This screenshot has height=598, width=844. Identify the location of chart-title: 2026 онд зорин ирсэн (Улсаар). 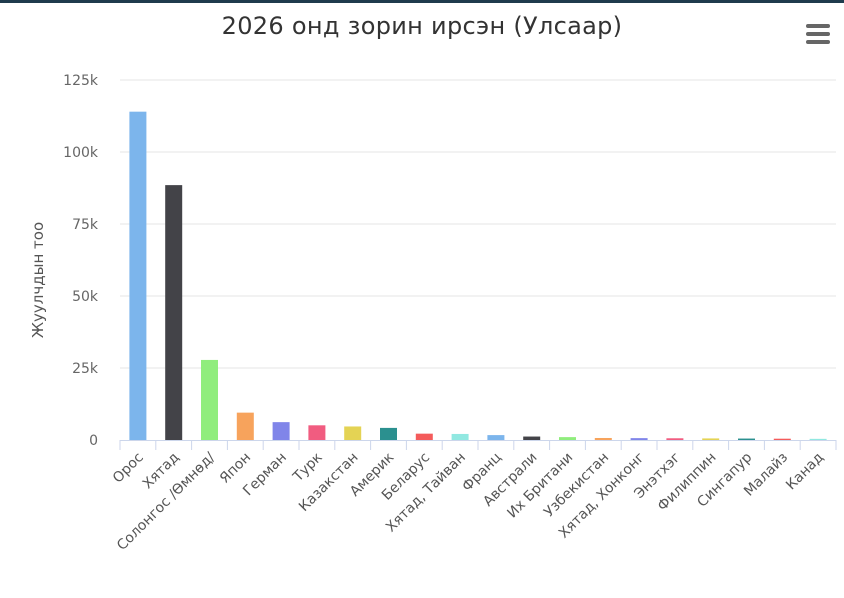
(422, 26).